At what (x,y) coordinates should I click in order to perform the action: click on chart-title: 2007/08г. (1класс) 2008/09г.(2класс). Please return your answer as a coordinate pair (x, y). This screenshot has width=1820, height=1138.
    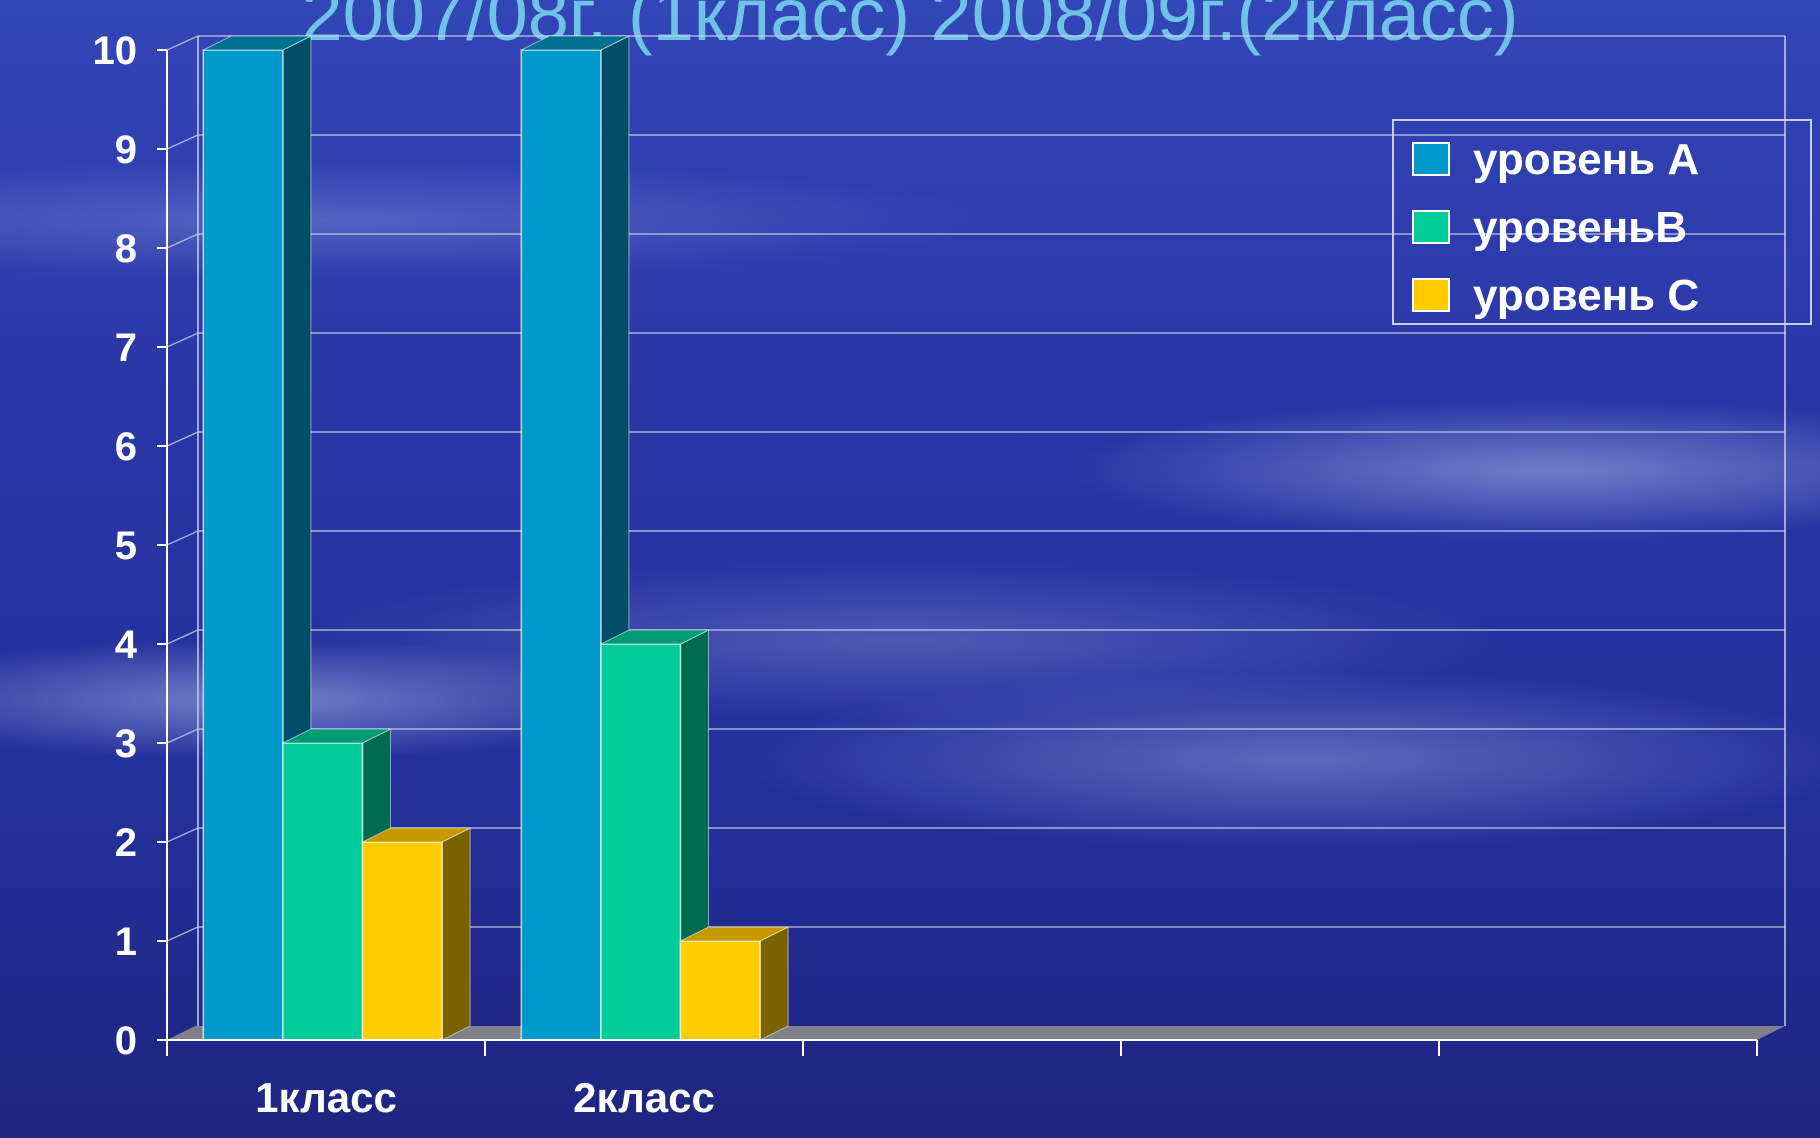
    Looking at the image, I should click on (909, 28).